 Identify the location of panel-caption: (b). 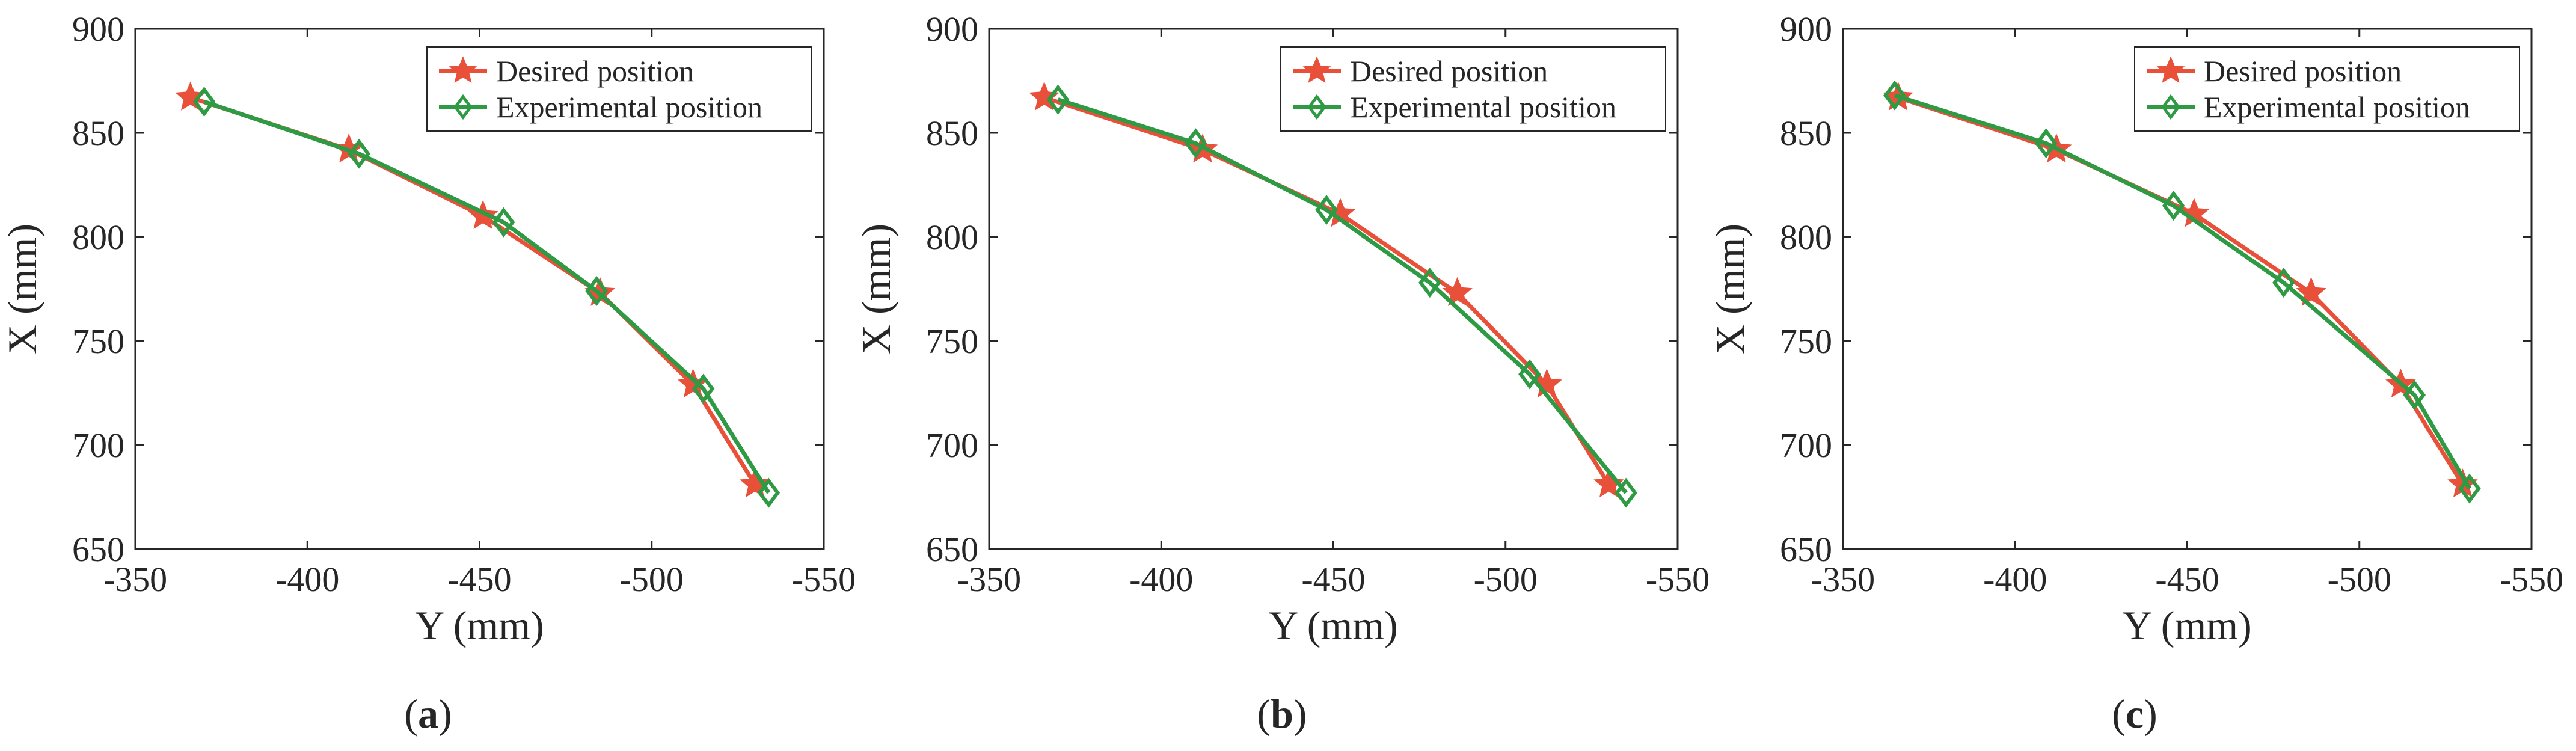
(1282, 714).